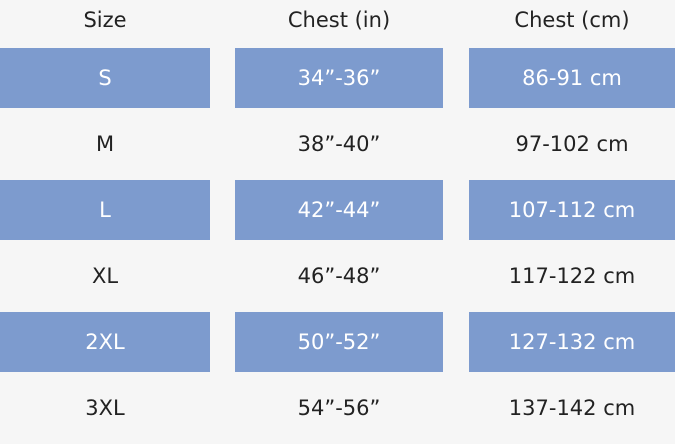 The height and width of the screenshot is (444, 675). What do you see at coordinates (572, 408) in the screenshot?
I see `chest-cm-cell: 137-142 cm` at bounding box center [572, 408].